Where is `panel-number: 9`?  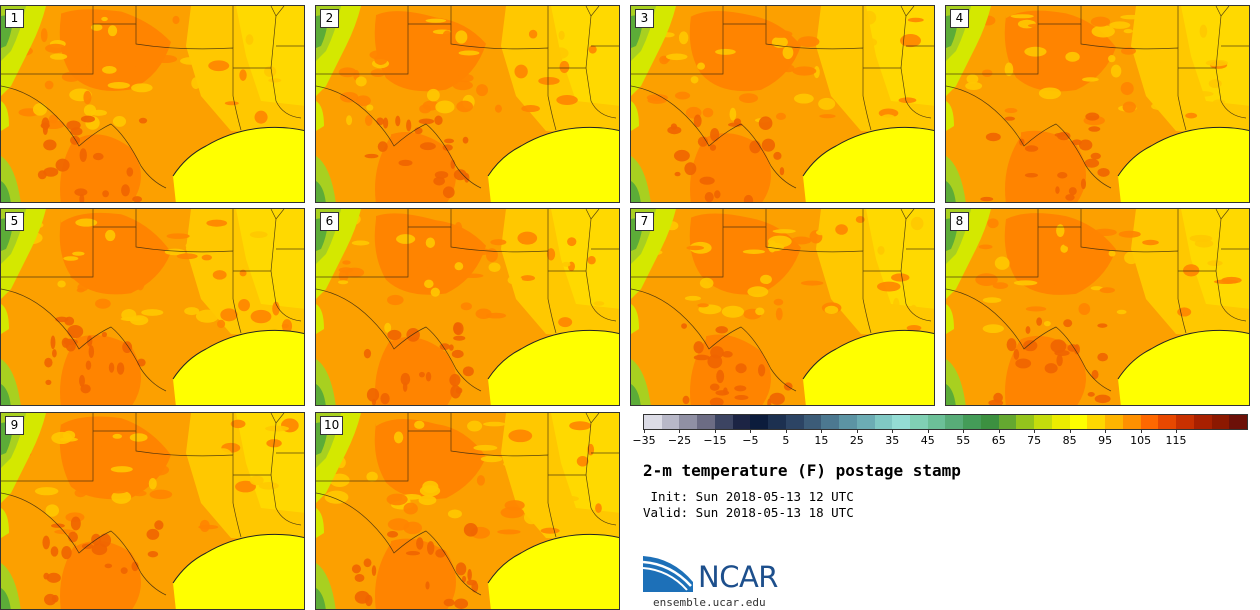
panel-number: 9 is located at coordinates (14, 425).